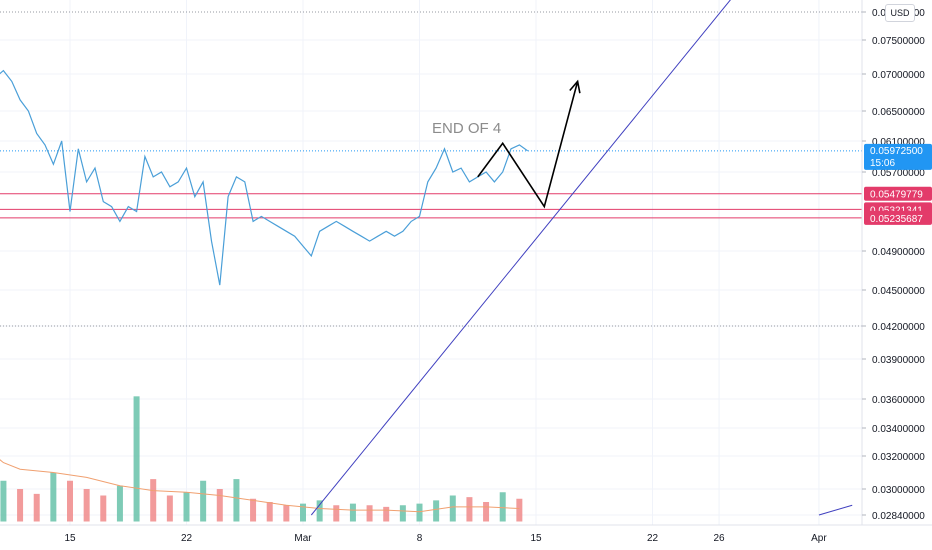 This screenshot has height=550, width=932. I want to click on price-tick-label: 0.03600000, so click(898, 400).